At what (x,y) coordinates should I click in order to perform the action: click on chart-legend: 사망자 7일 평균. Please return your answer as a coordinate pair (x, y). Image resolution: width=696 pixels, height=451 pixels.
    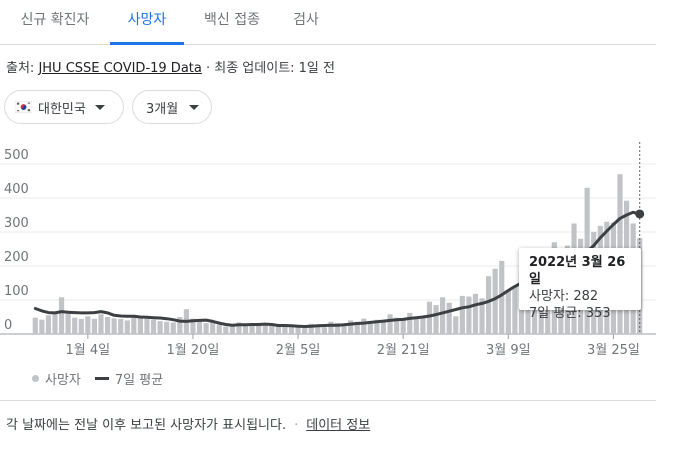
    Looking at the image, I should click on (97, 378).